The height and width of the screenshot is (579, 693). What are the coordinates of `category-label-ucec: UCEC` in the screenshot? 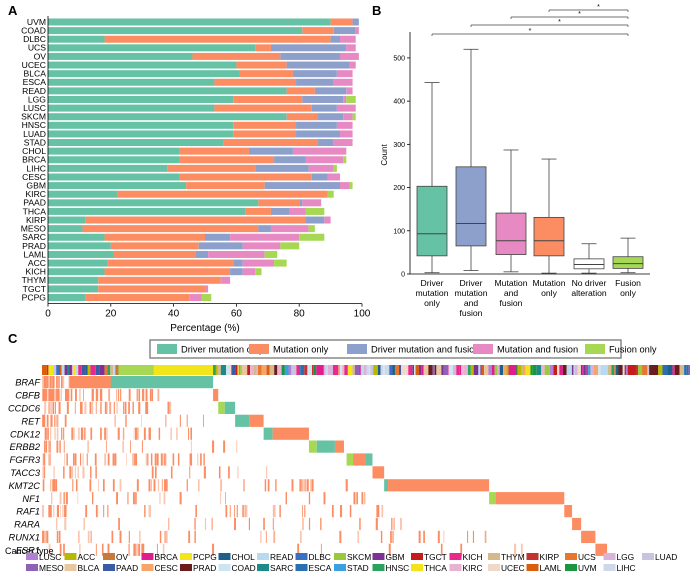 It's located at (34, 65).